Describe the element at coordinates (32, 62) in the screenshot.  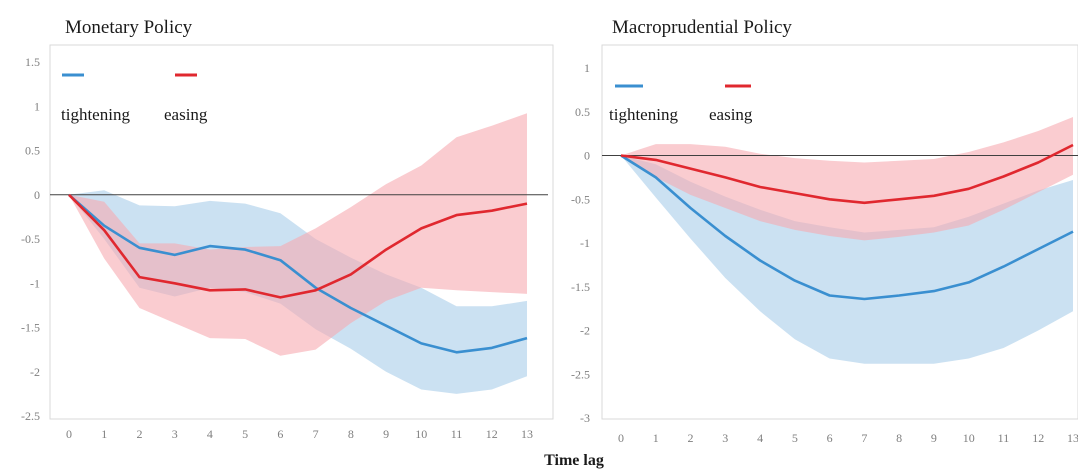
I see `y-tick-label: 1.5` at that location.